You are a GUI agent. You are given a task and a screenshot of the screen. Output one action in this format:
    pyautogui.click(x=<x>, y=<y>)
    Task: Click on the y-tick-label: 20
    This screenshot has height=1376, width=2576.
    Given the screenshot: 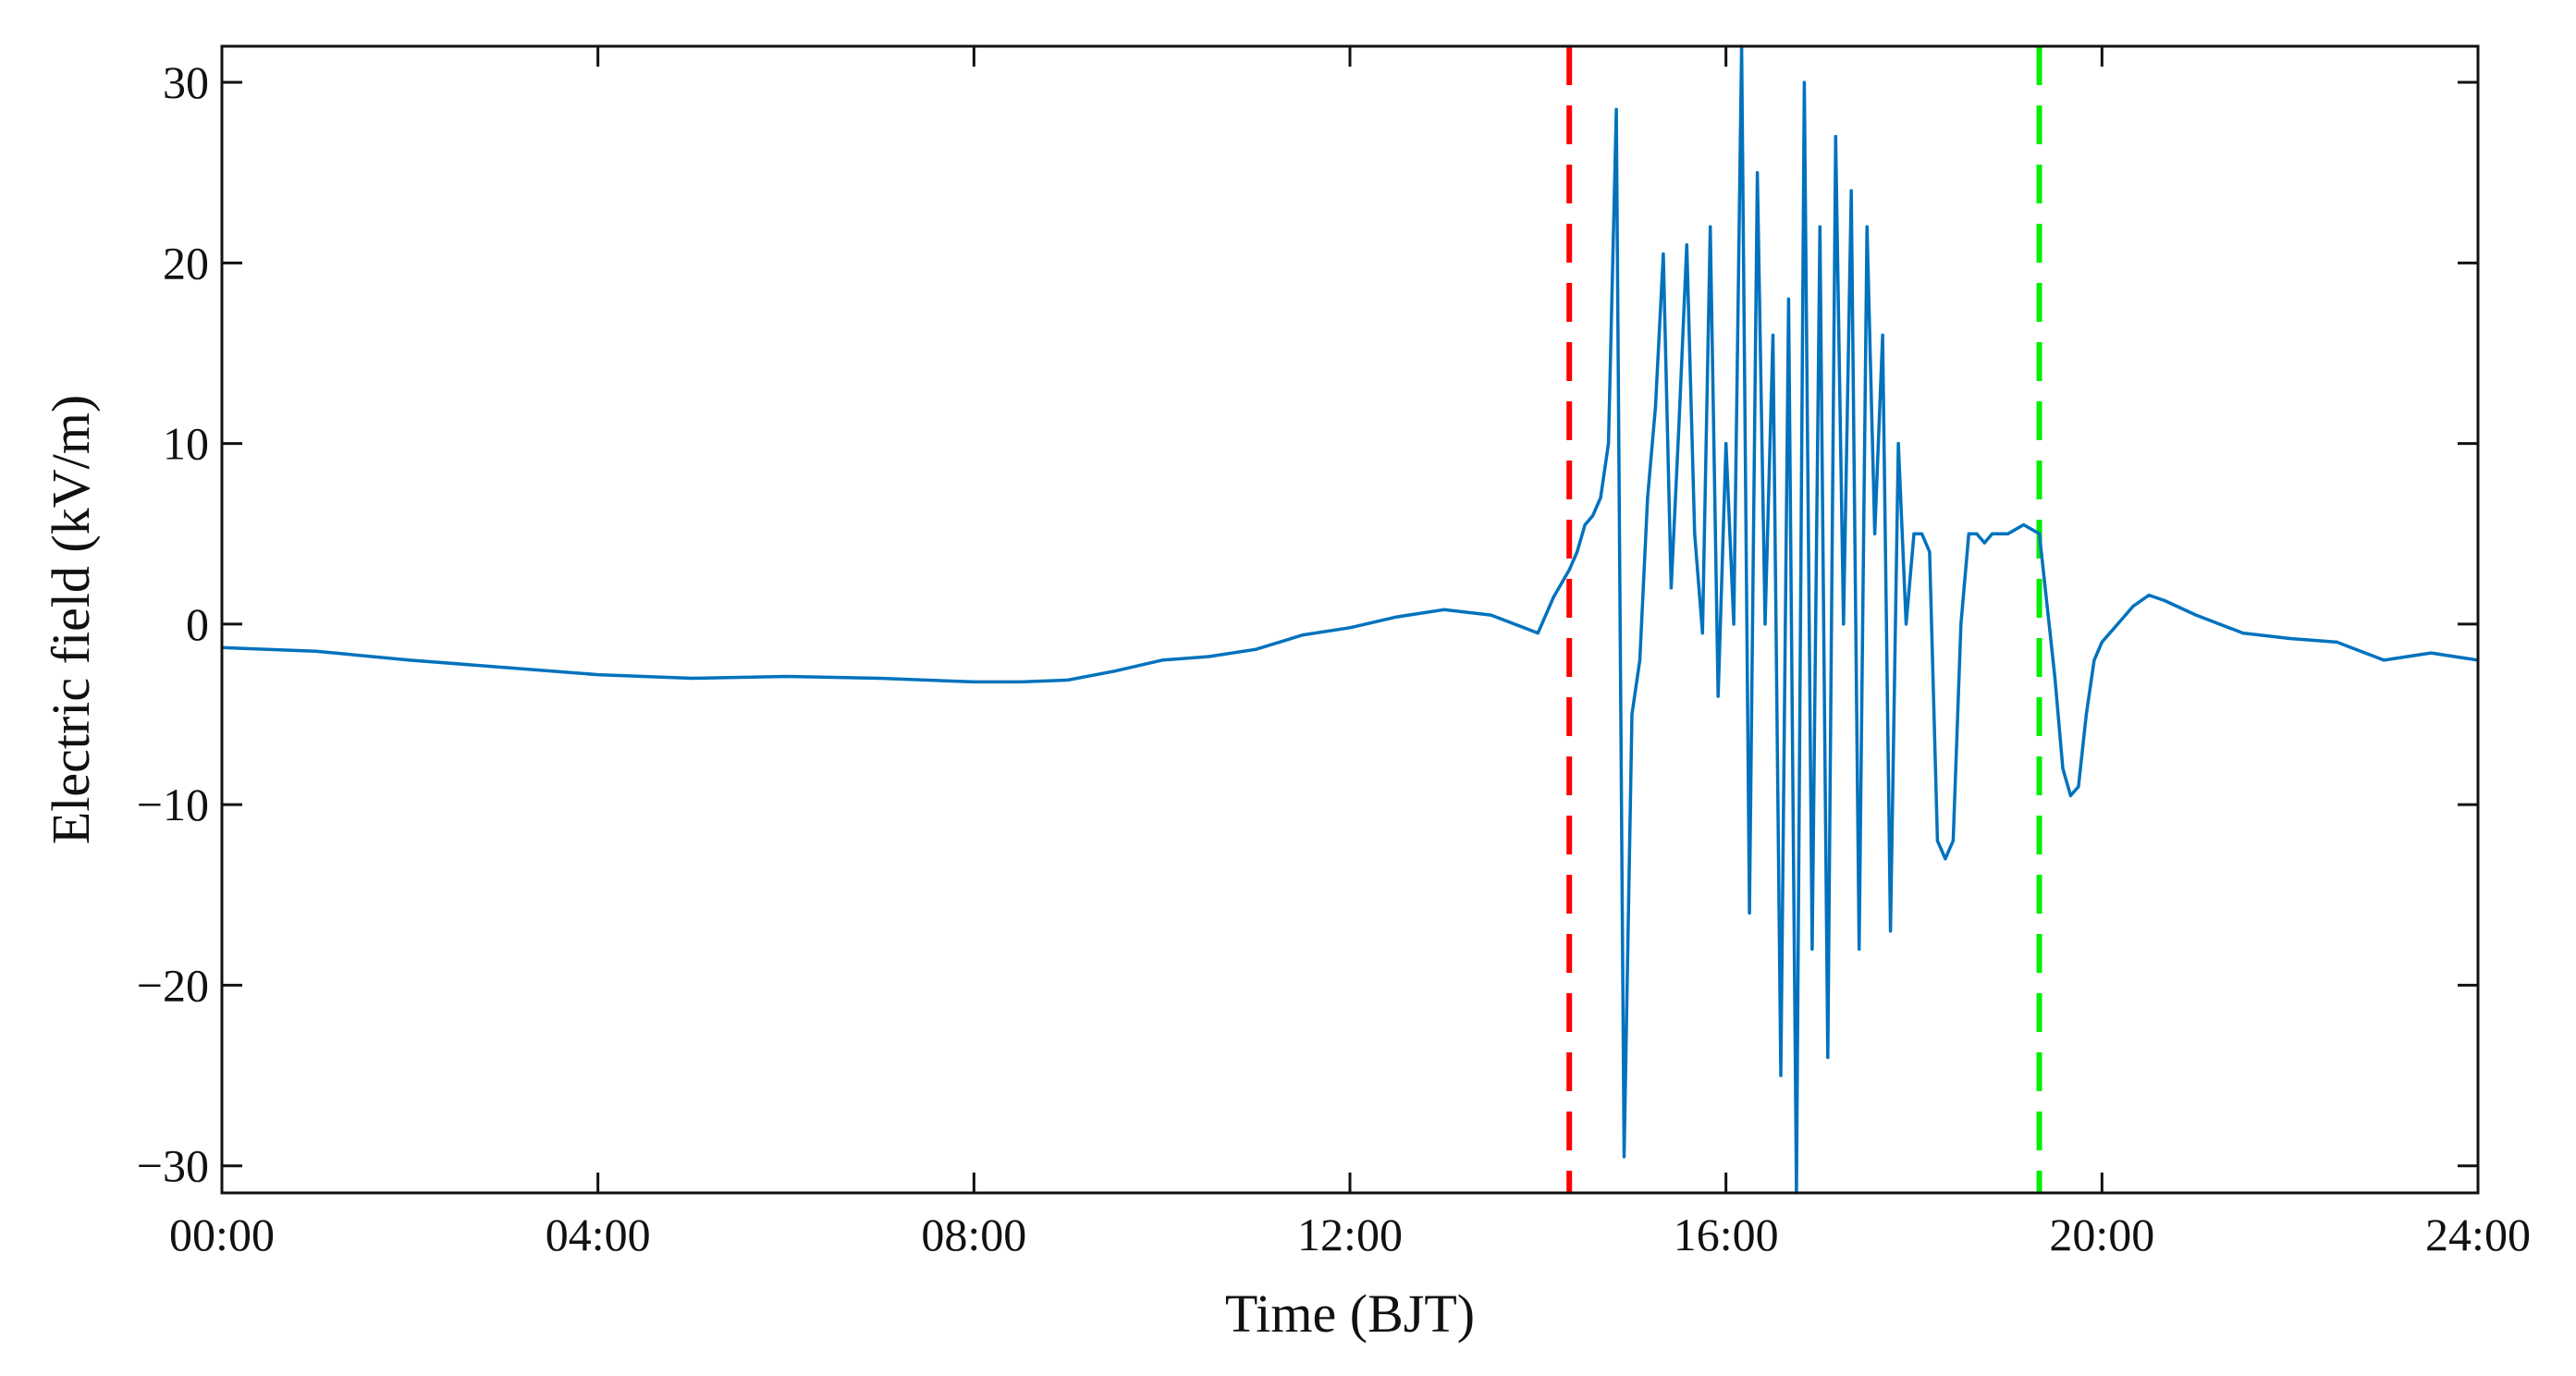 What is the action you would take?
    pyautogui.click(x=186, y=263)
    